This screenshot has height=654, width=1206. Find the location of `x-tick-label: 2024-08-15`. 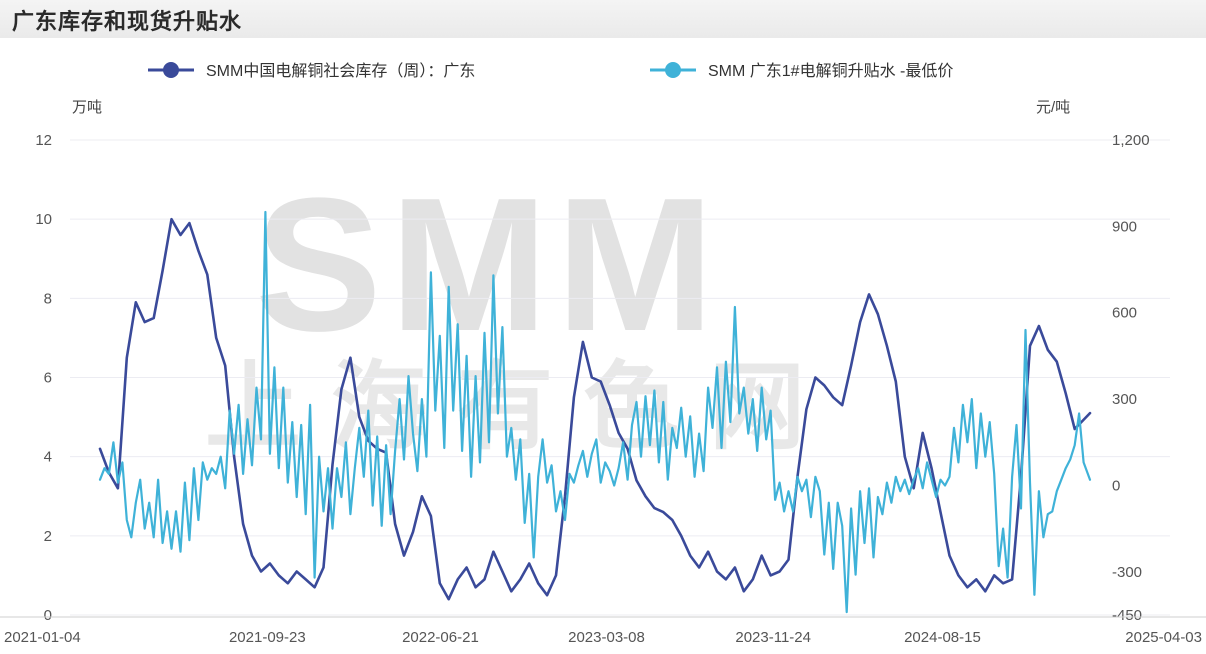

x-tick-label: 2024-08-15 is located at coordinates (942, 637).